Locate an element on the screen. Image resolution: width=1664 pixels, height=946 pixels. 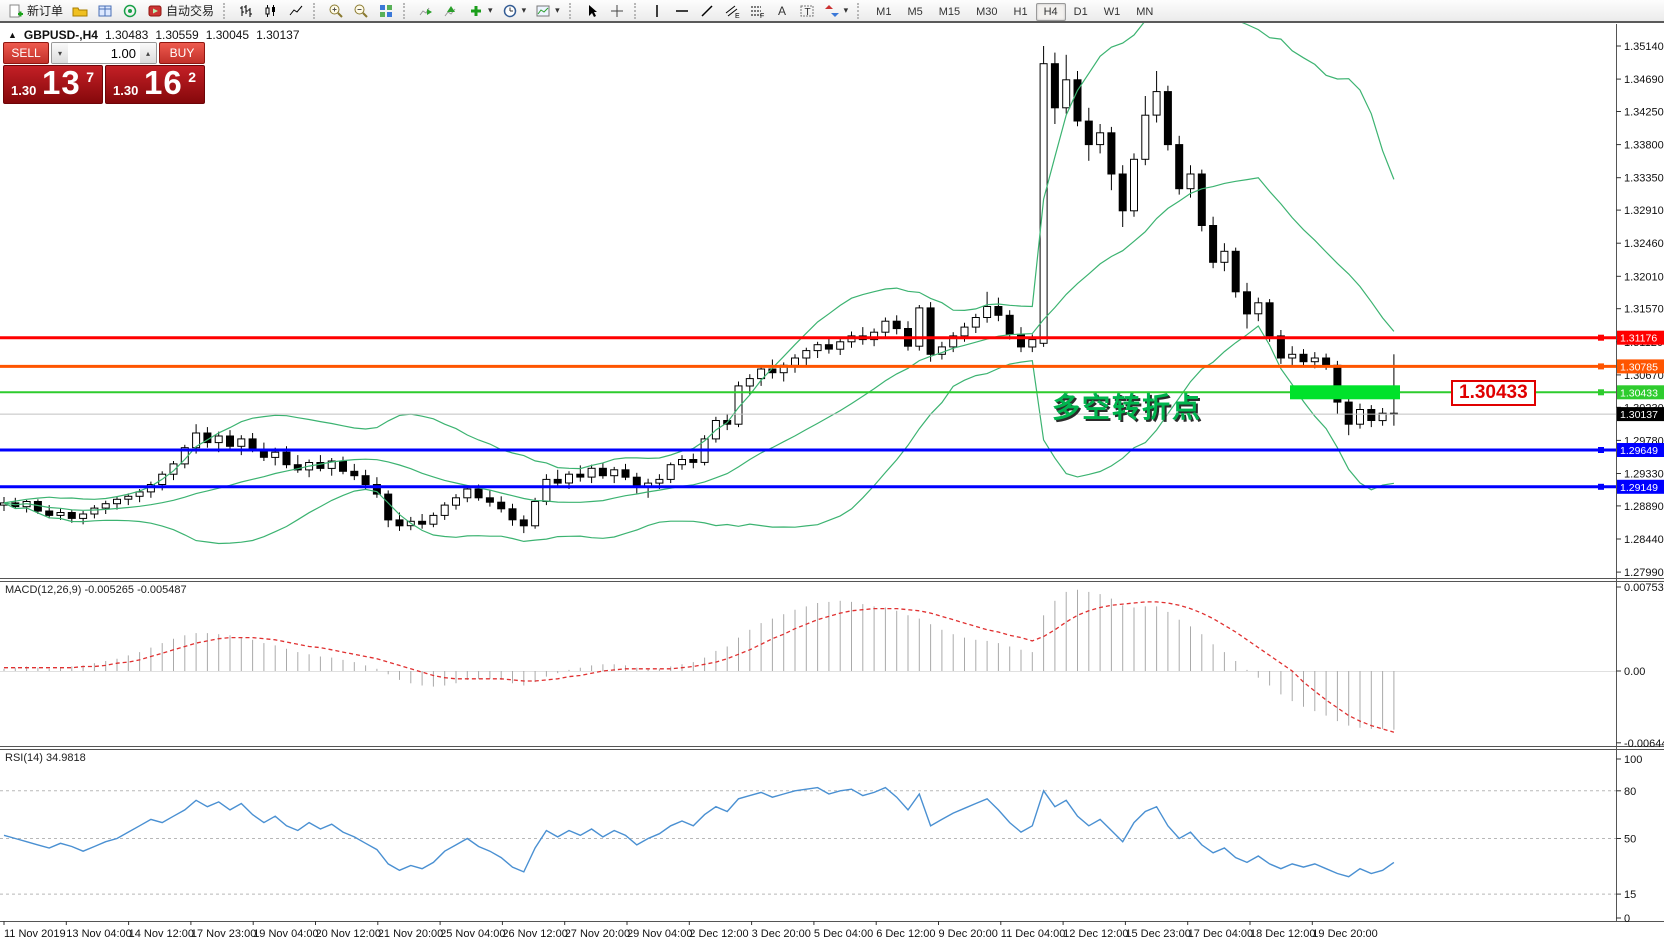
buy-price-button: 1.30 16 2 is located at coordinates (155, 84).